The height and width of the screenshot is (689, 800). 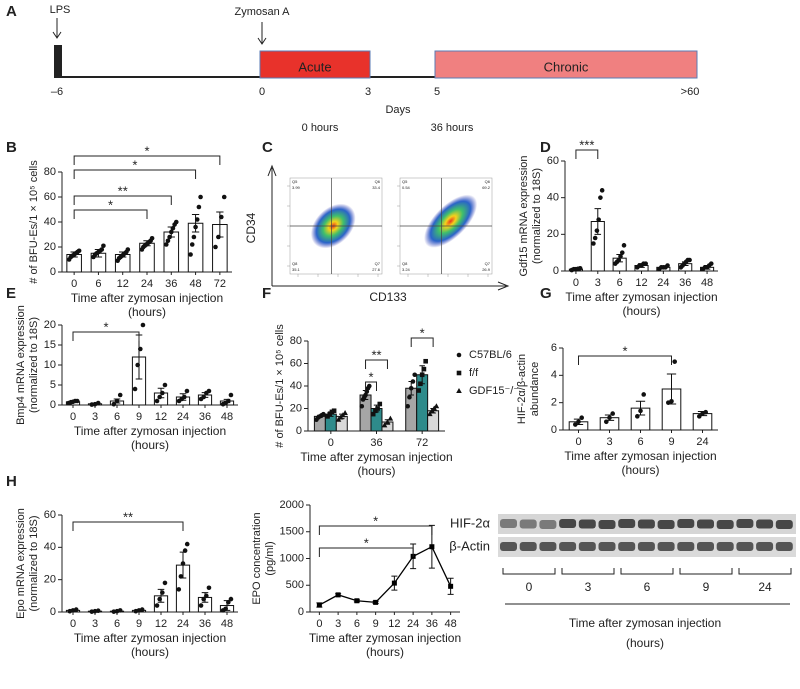 I want to click on lps-arrow, so click(x=57, y=28).